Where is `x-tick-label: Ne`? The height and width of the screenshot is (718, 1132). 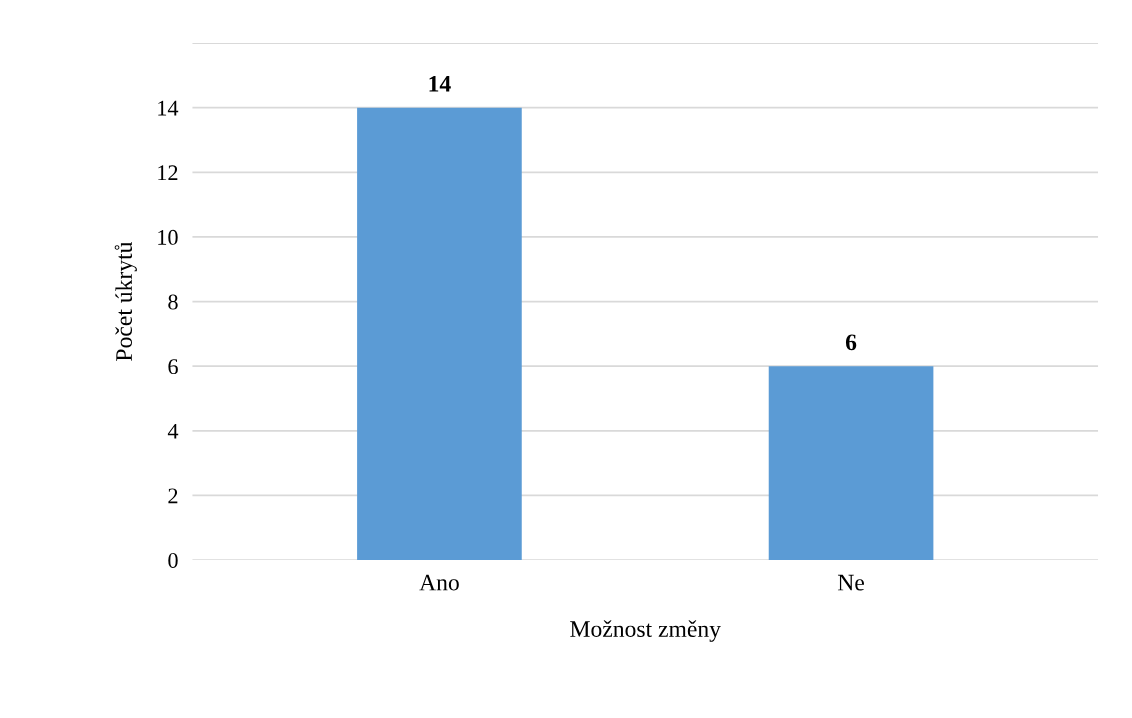 x-tick-label: Ne is located at coordinates (851, 582).